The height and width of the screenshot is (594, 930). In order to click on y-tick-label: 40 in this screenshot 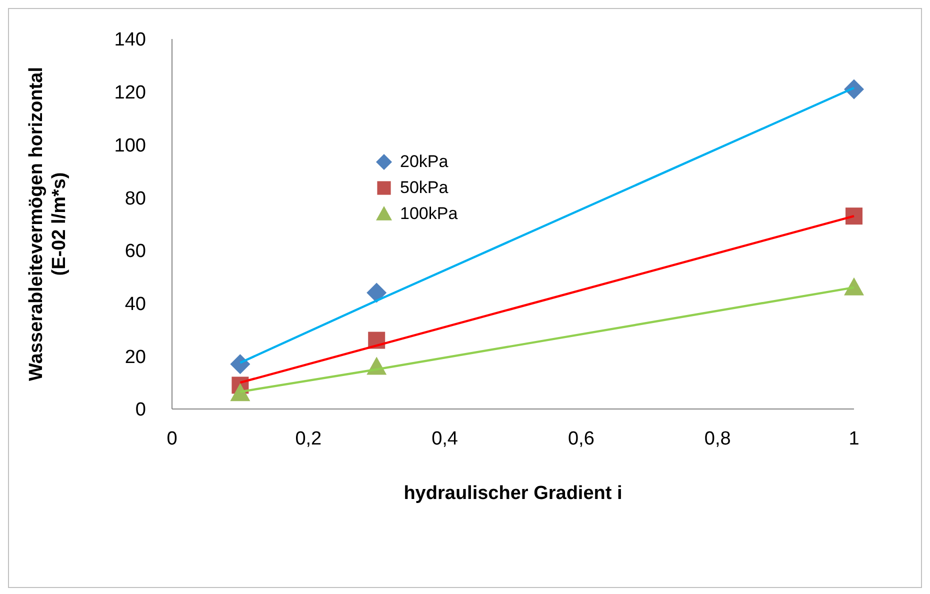, I will do `click(135, 305)`.